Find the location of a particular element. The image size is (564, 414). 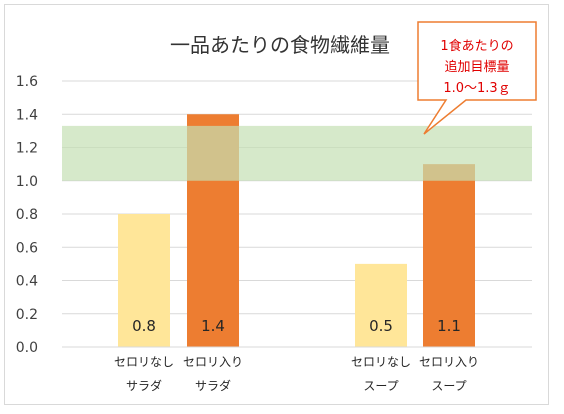

data-label: 1.1 is located at coordinates (449, 326).